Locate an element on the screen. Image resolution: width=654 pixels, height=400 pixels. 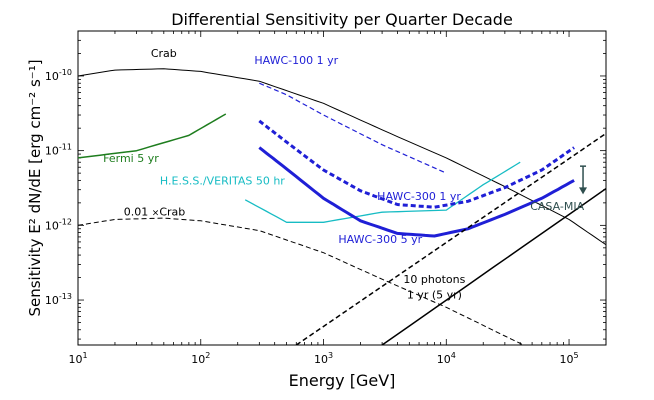
x-tick-label: 10² is located at coordinates (200, 358).